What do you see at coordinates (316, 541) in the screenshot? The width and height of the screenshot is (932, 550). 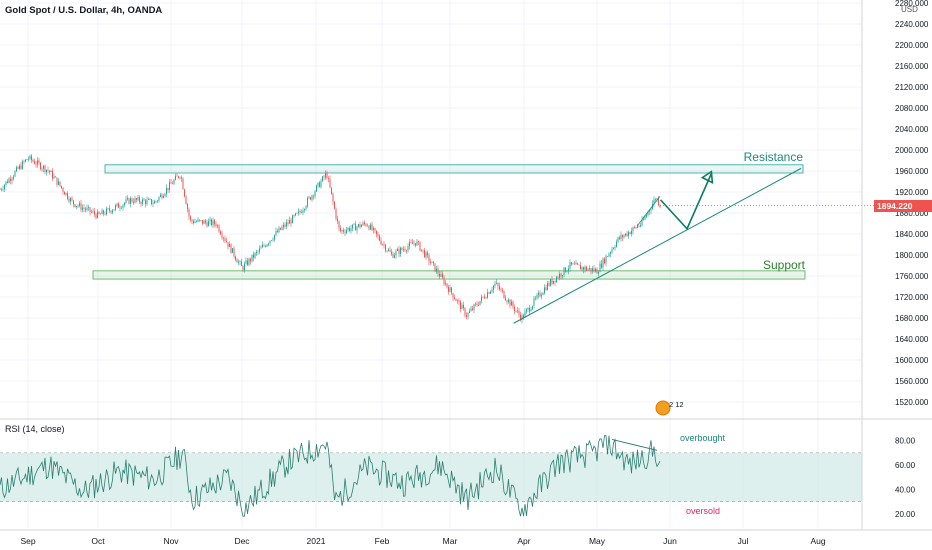 I see `time-tick-label: 2021` at bounding box center [316, 541].